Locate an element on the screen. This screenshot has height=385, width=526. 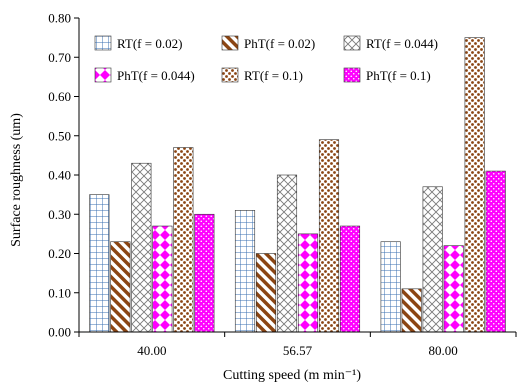
legend-label: PhT(f = 0.1) is located at coordinates (398, 75).